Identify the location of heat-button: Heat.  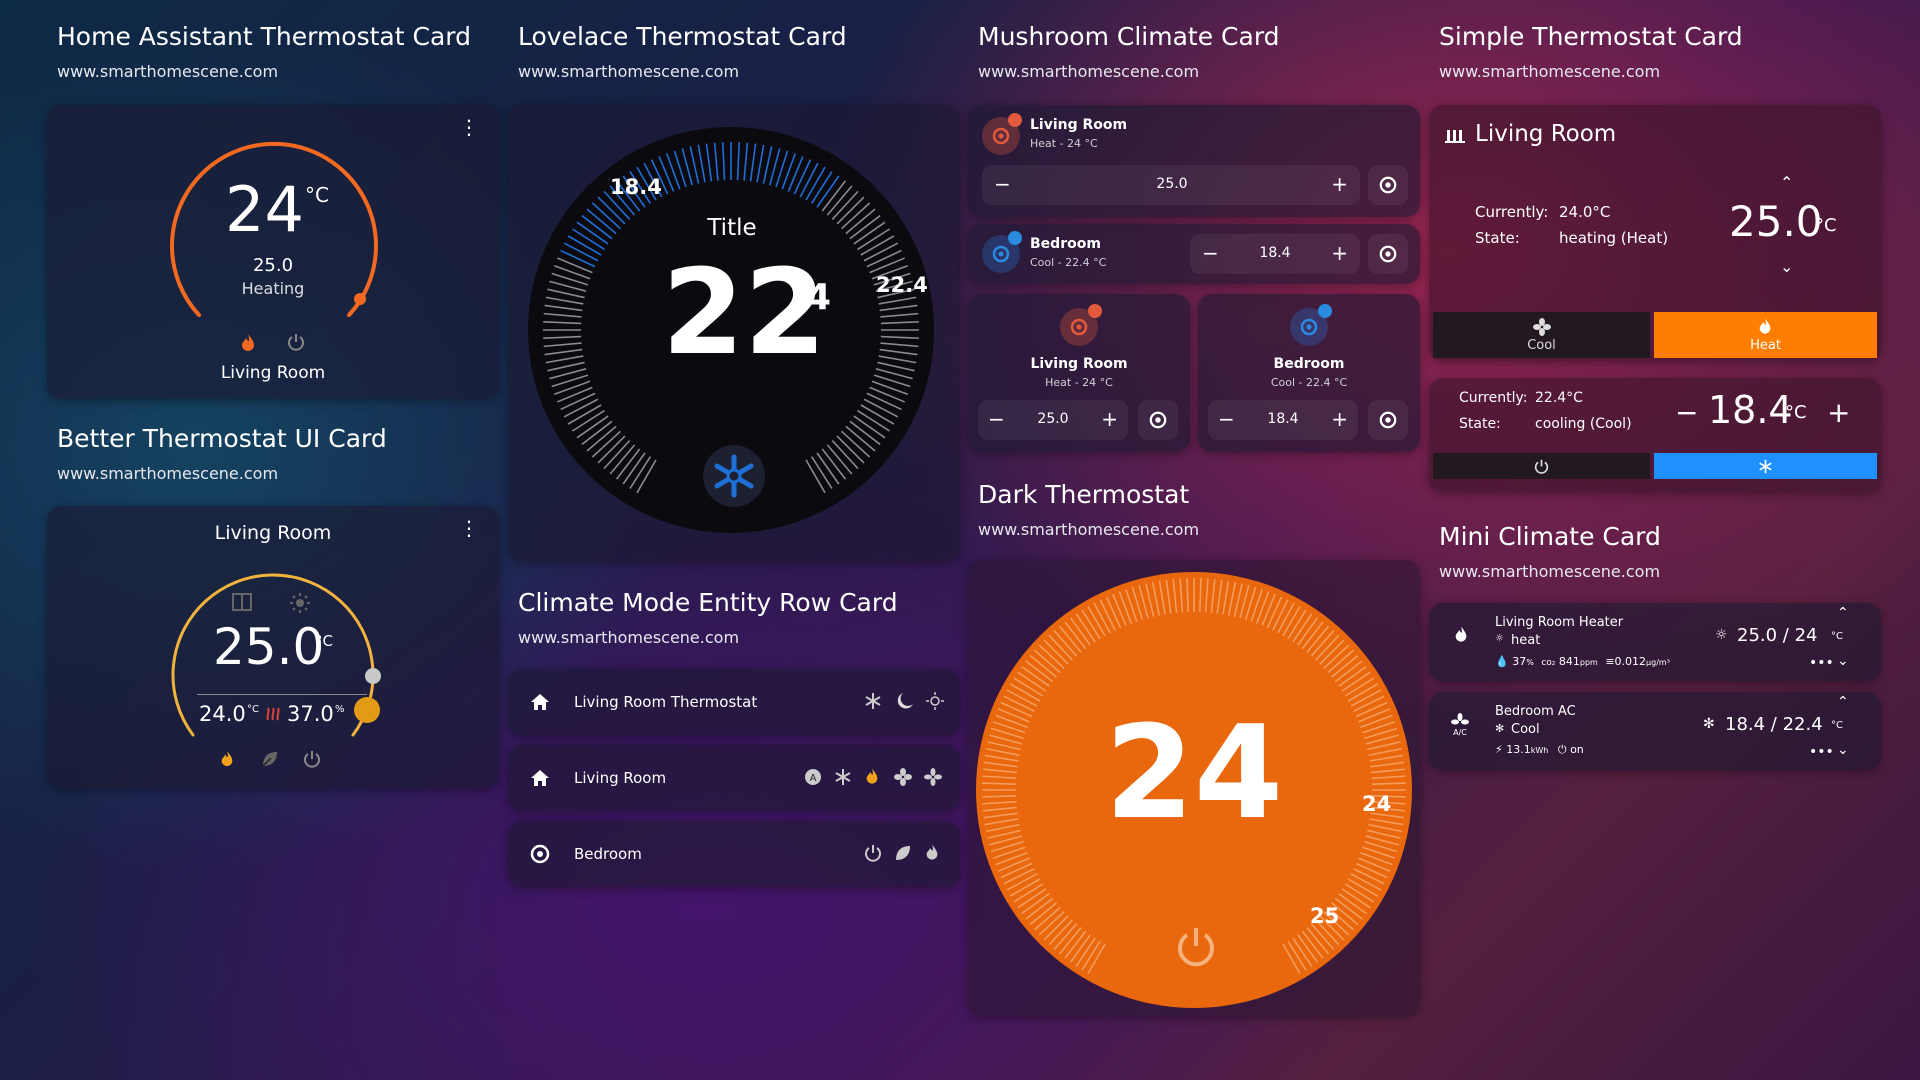
(1765, 335).